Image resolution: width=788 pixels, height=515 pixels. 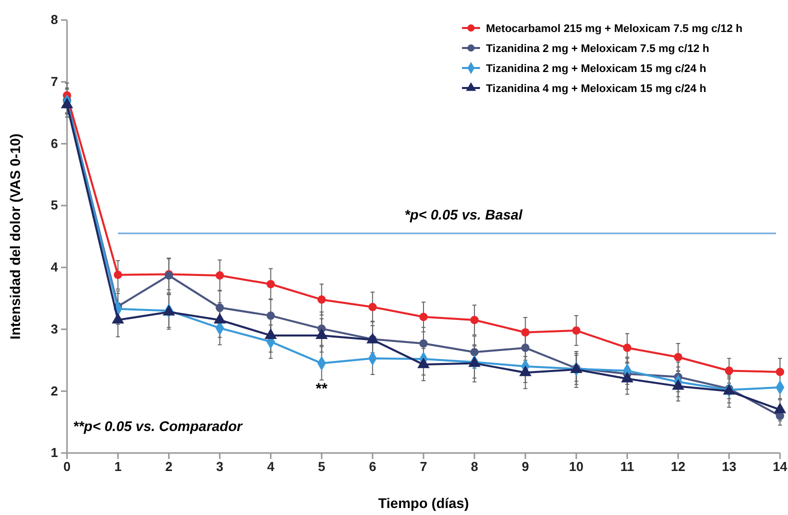 What do you see at coordinates (322, 389) in the screenshot?
I see `annotation: **` at bounding box center [322, 389].